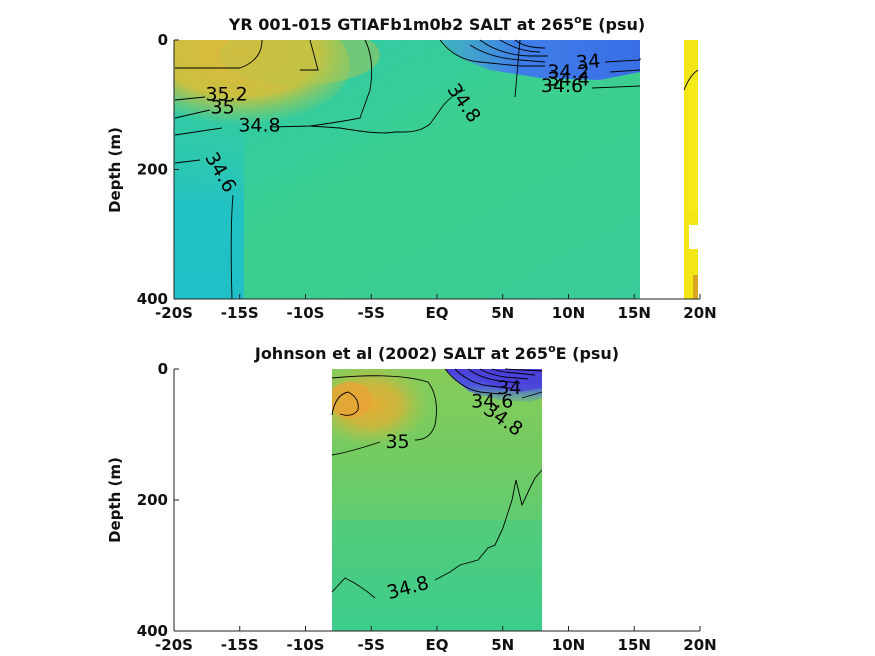  I want to click on bottom-y-tick-label: 0, so click(163, 369).